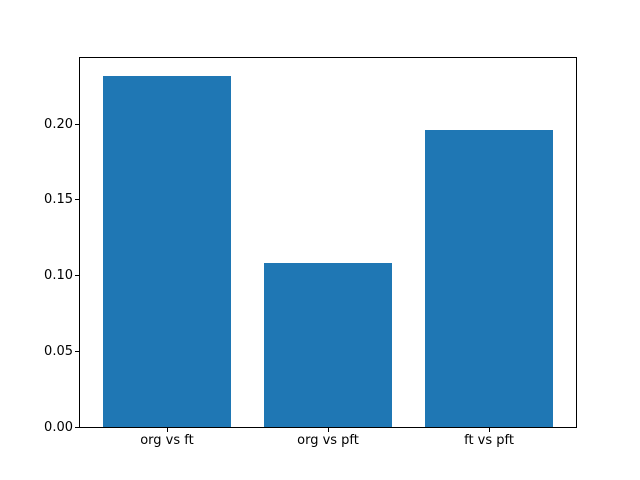 The width and height of the screenshot is (640, 480). I want to click on y-tick-label: 0.10, so click(58, 276).